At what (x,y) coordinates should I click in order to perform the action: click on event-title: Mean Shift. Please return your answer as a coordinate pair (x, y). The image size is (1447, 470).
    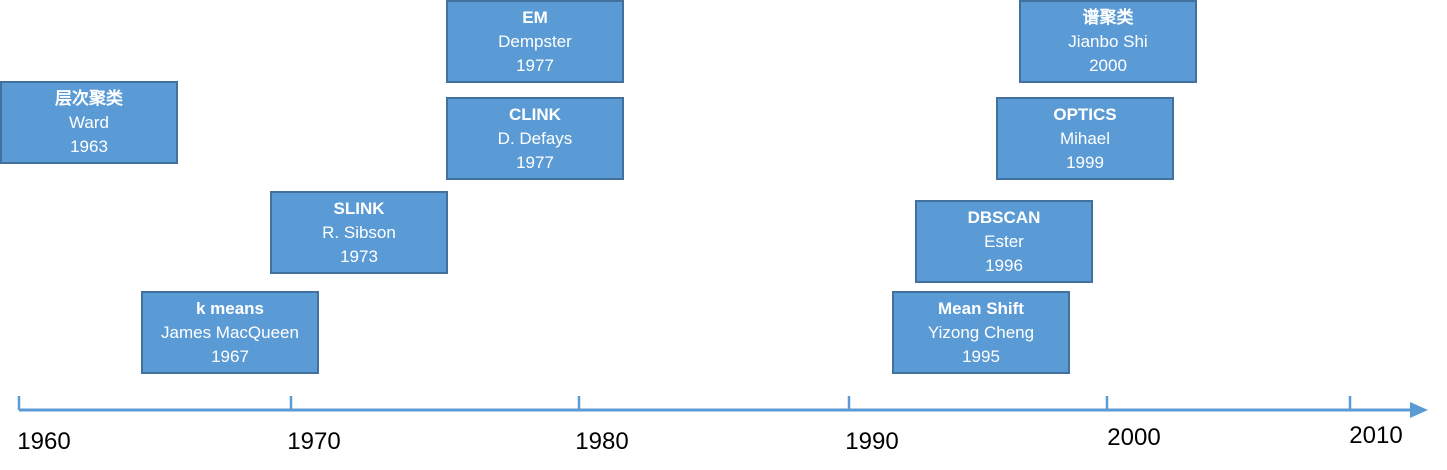
    Looking at the image, I should click on (981, 308).